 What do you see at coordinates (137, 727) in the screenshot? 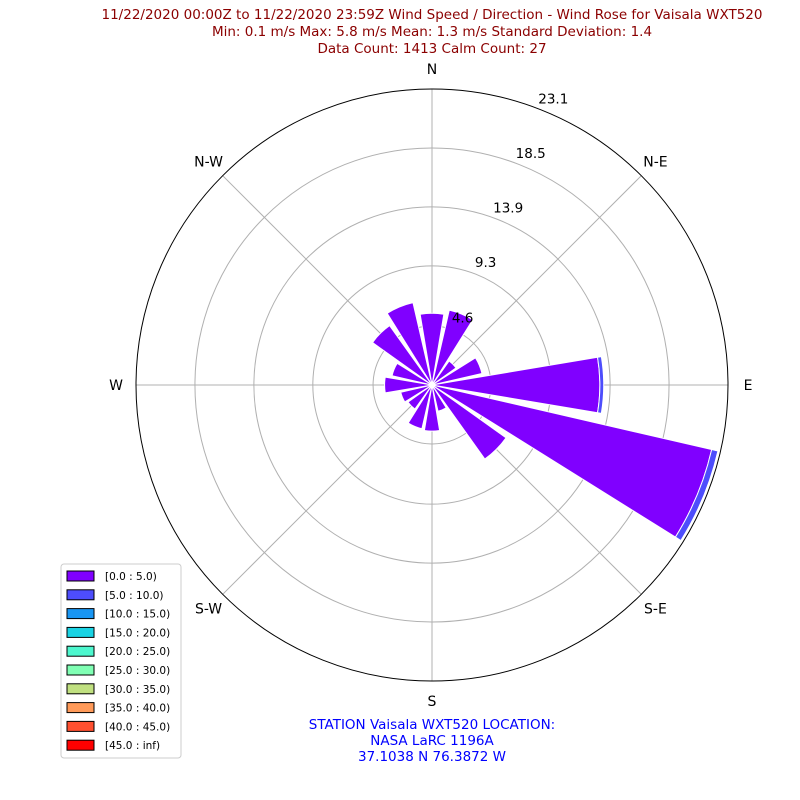
I see `legend-label-8: [40.0 : 45.0)` at bounding box center [137, 727].